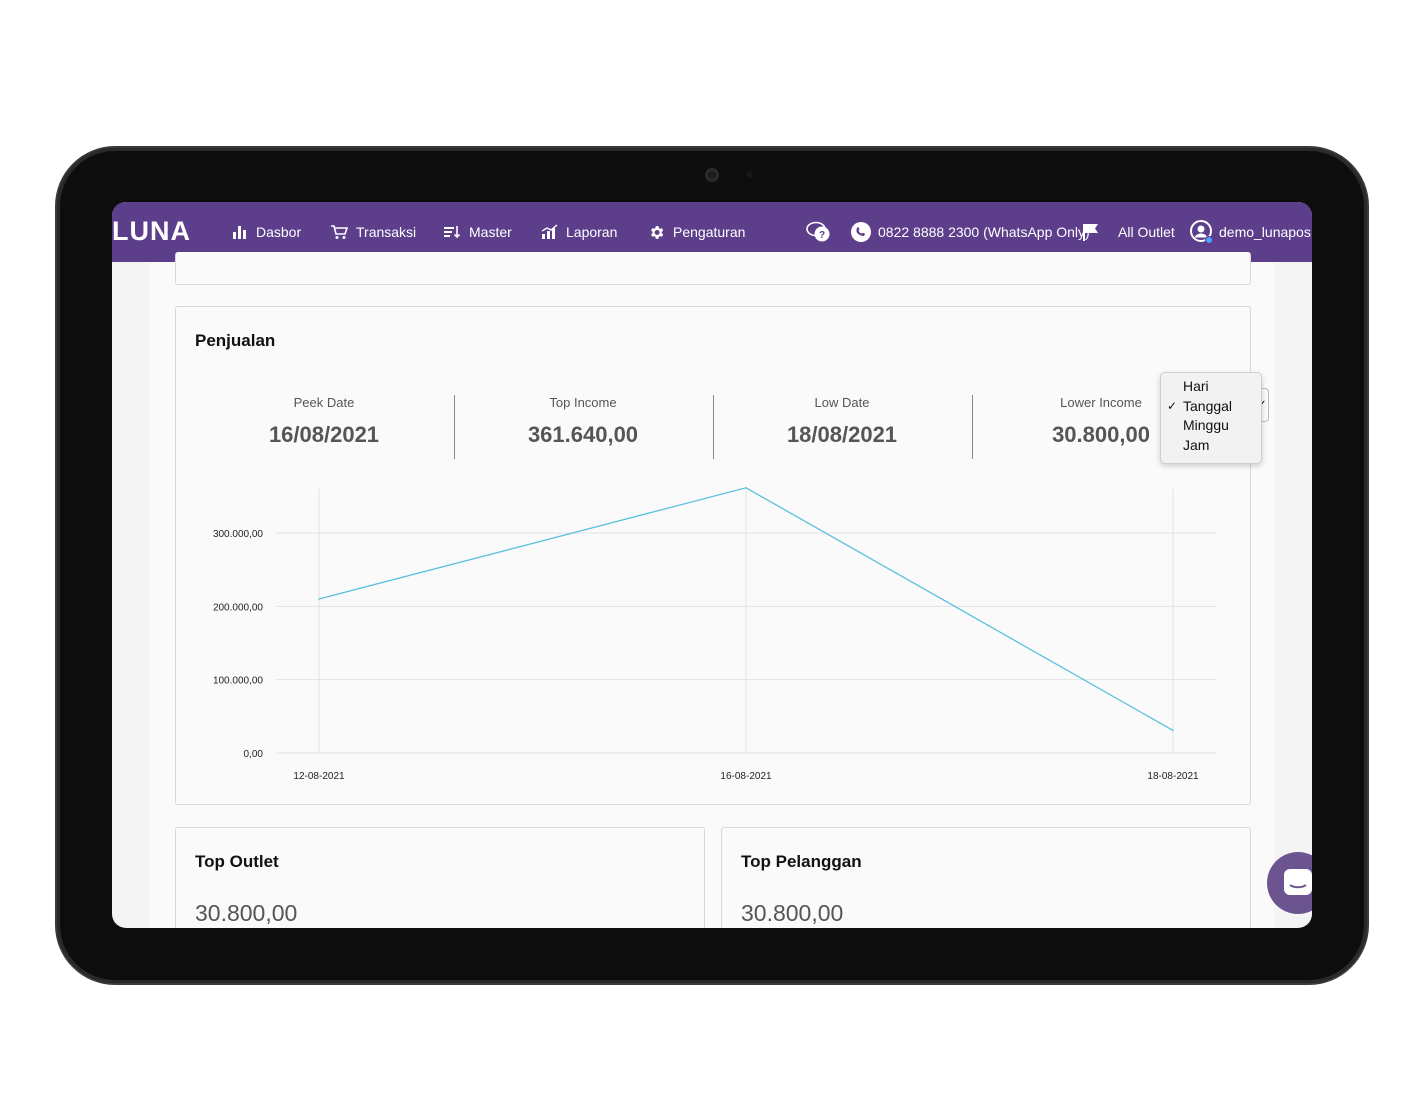  I want to click on nav-master: Master, so click(478, 232).